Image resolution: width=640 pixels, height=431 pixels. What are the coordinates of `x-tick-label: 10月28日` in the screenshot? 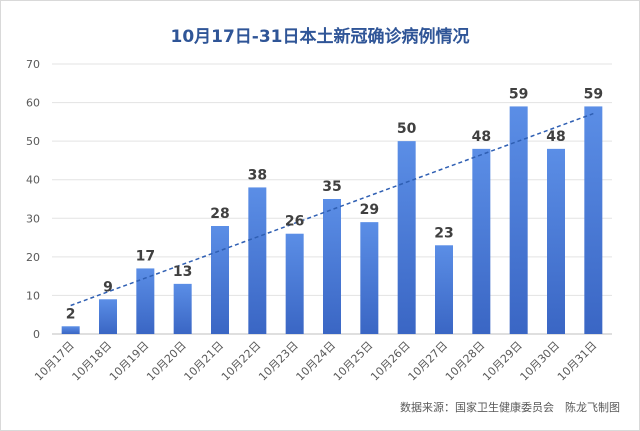 It's located at (465, 361).